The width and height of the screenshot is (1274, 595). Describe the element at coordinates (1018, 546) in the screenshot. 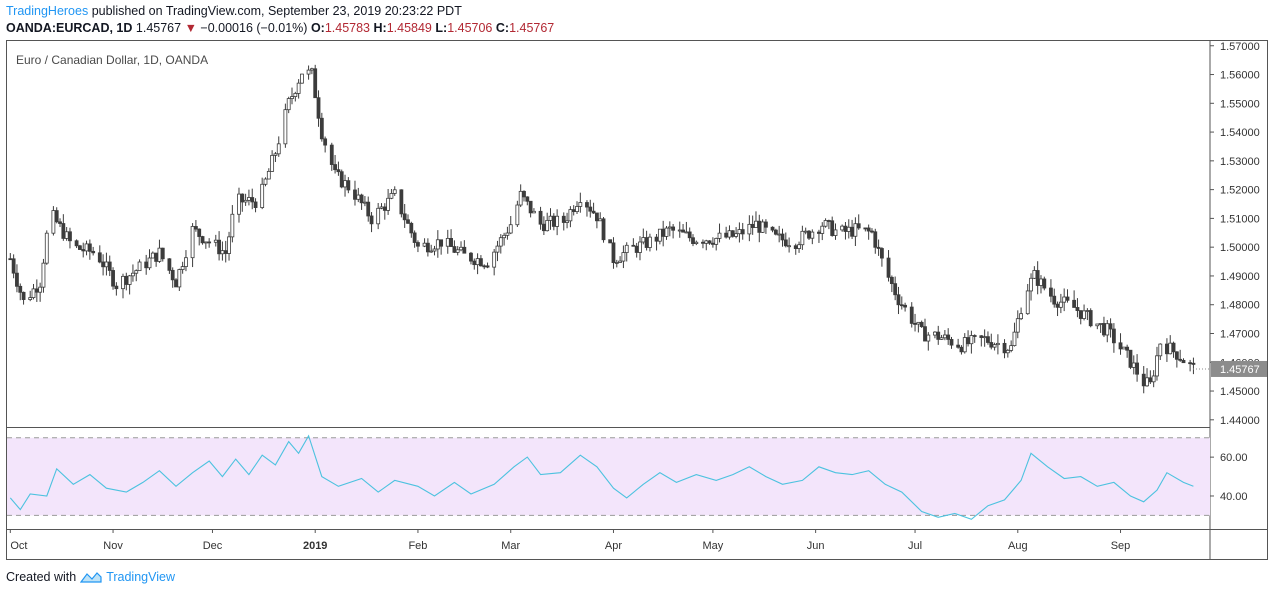

I see `time-tick-label: Aug` at that location.